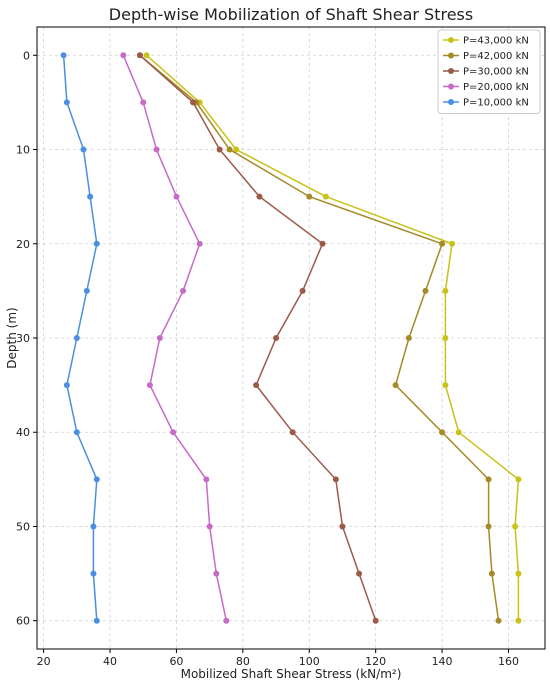  What do you see at coordinates (23, 621) in the screenshot?
I see `y-tick-label: 60` at bounding box center [23, 621].